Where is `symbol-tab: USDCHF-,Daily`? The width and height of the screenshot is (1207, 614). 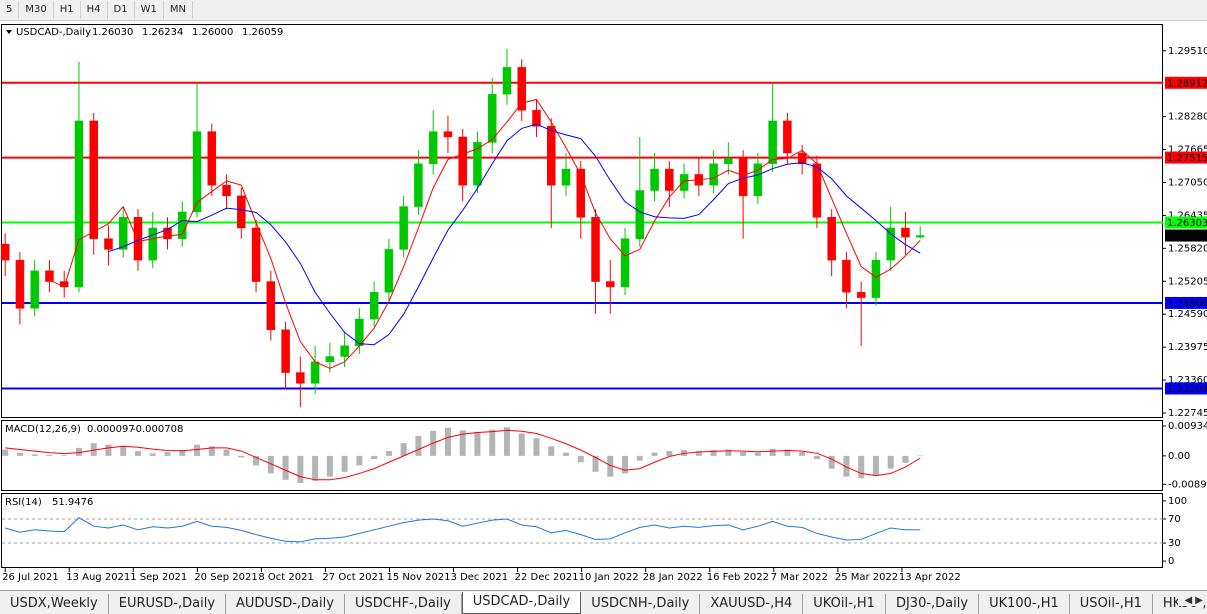
symbol-tab: USDCHF-,Daily is located at coordinates (403, 604).